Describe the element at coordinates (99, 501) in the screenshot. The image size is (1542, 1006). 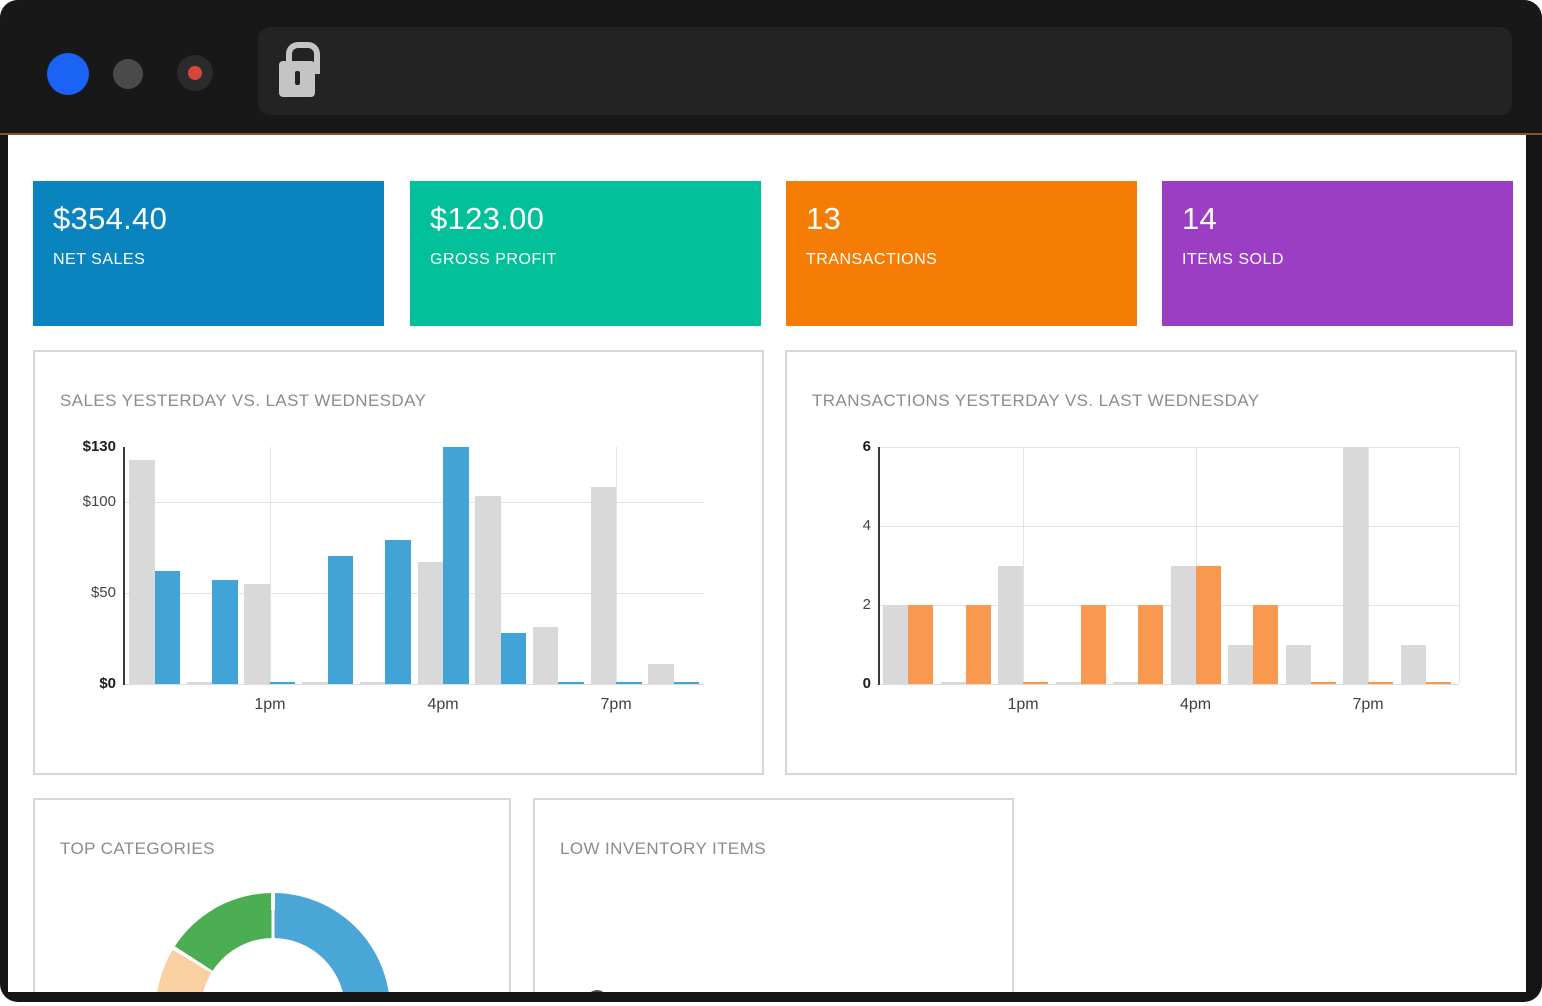
I see `y-axis-label: $100` at that location.